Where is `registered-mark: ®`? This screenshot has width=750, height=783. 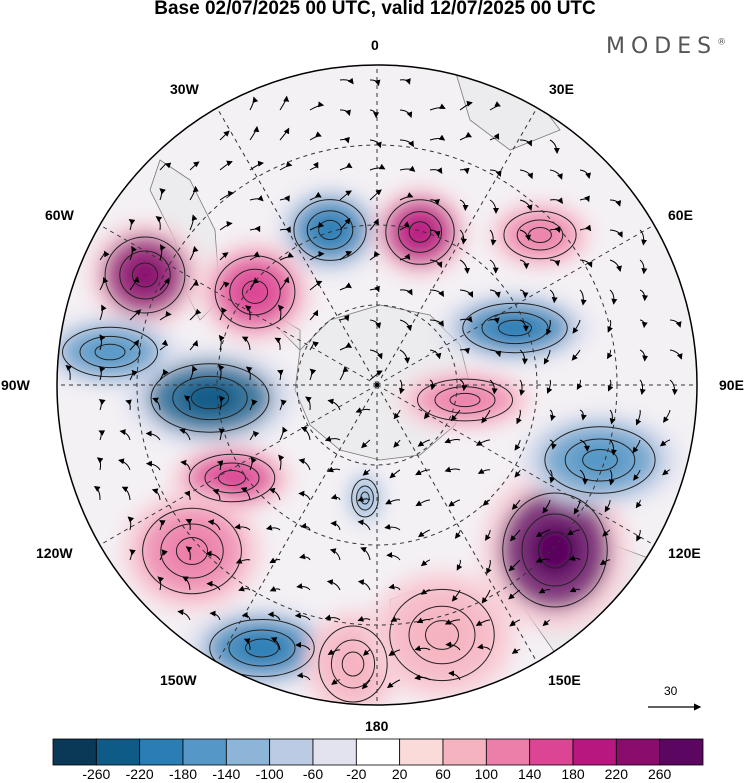 registered-mark: ® is located at coordinates (722, 42).